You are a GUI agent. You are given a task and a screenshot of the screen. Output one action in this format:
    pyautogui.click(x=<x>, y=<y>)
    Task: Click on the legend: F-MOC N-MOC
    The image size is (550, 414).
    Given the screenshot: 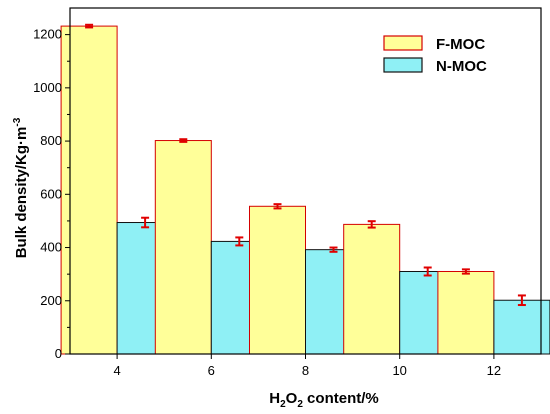 What is the action you would take?
    pyautogui.click(x=435, y=55)
    